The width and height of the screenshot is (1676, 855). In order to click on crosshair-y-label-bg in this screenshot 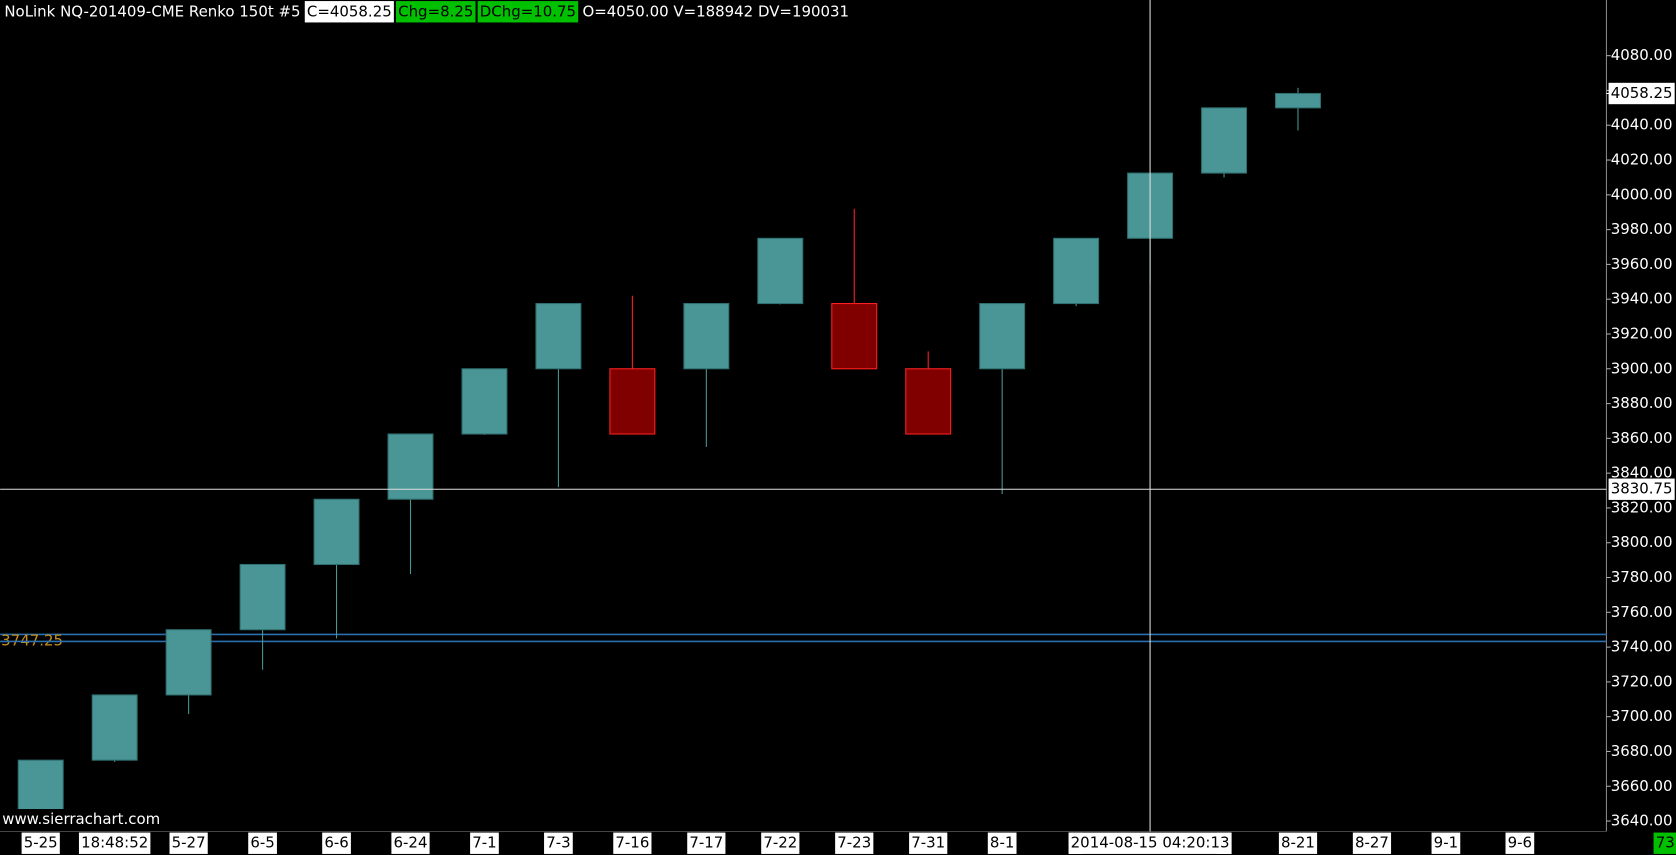, I will do `click(1641, 489)`.